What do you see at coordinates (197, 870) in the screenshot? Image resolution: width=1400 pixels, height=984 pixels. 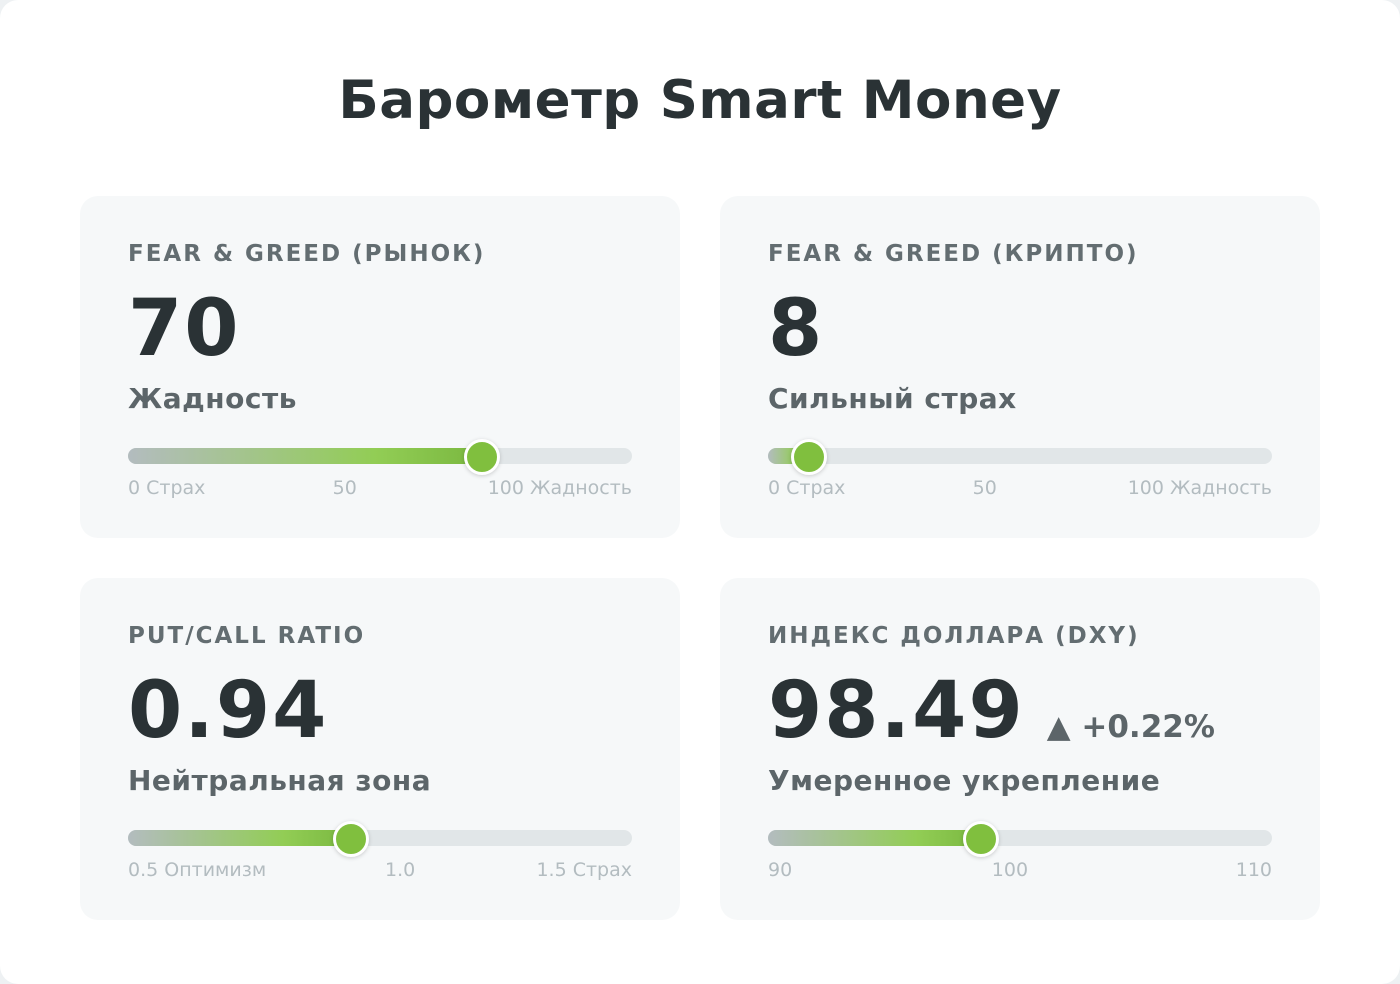 I see `scale-min-label: 0.5 Оптимизм` at bounding box center [197, 870].